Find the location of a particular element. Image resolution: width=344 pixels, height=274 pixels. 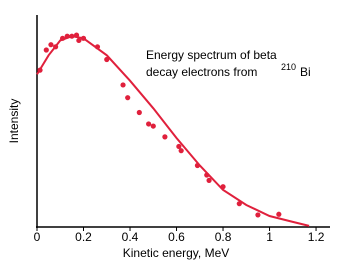

x-axis-label: Kinetic energy, MeV is located at coordinates (176, 253).